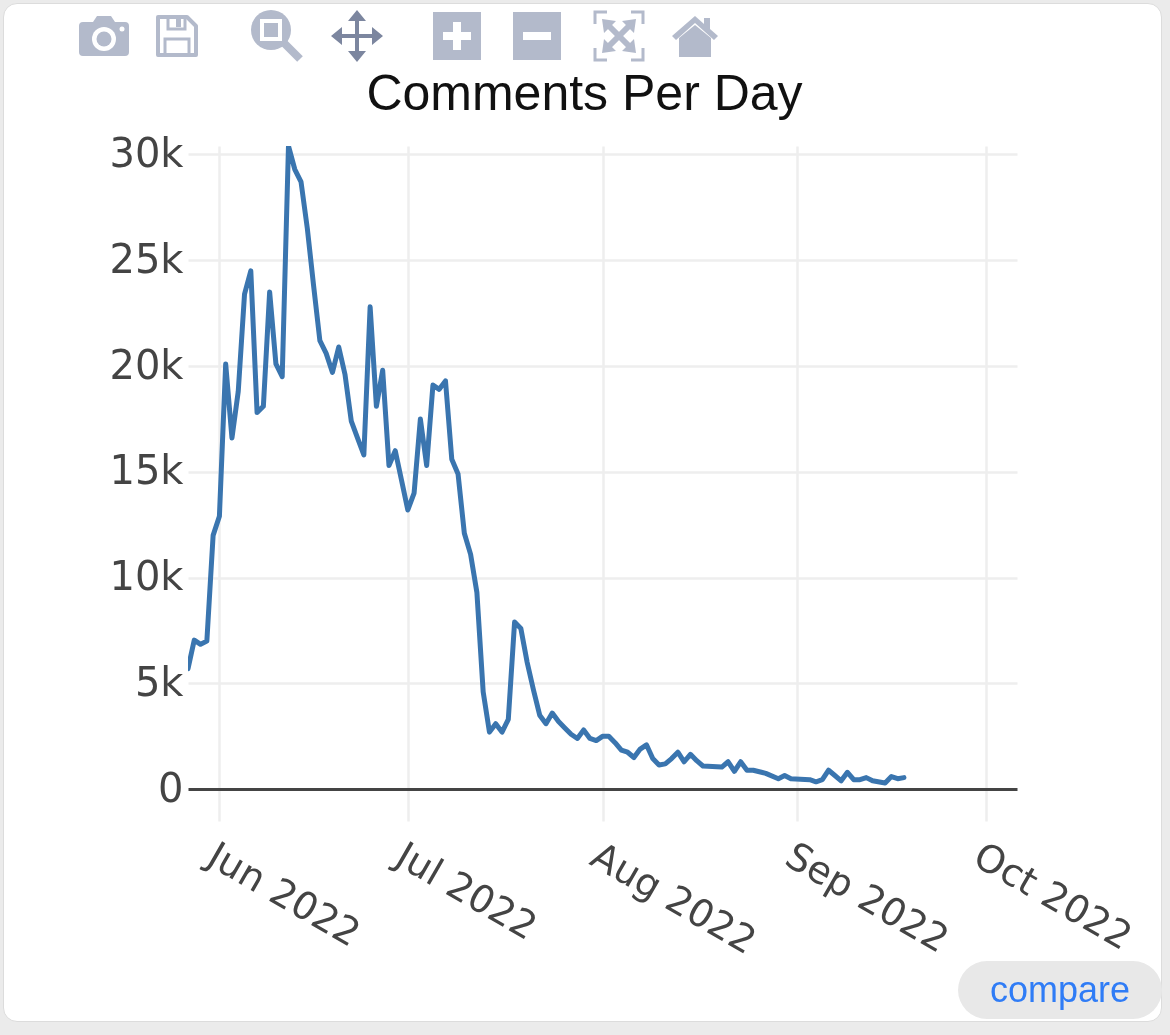  Describe the element at coordinates (171, 787) in the screenshot. I see `y-tick-label: 0` at that location.